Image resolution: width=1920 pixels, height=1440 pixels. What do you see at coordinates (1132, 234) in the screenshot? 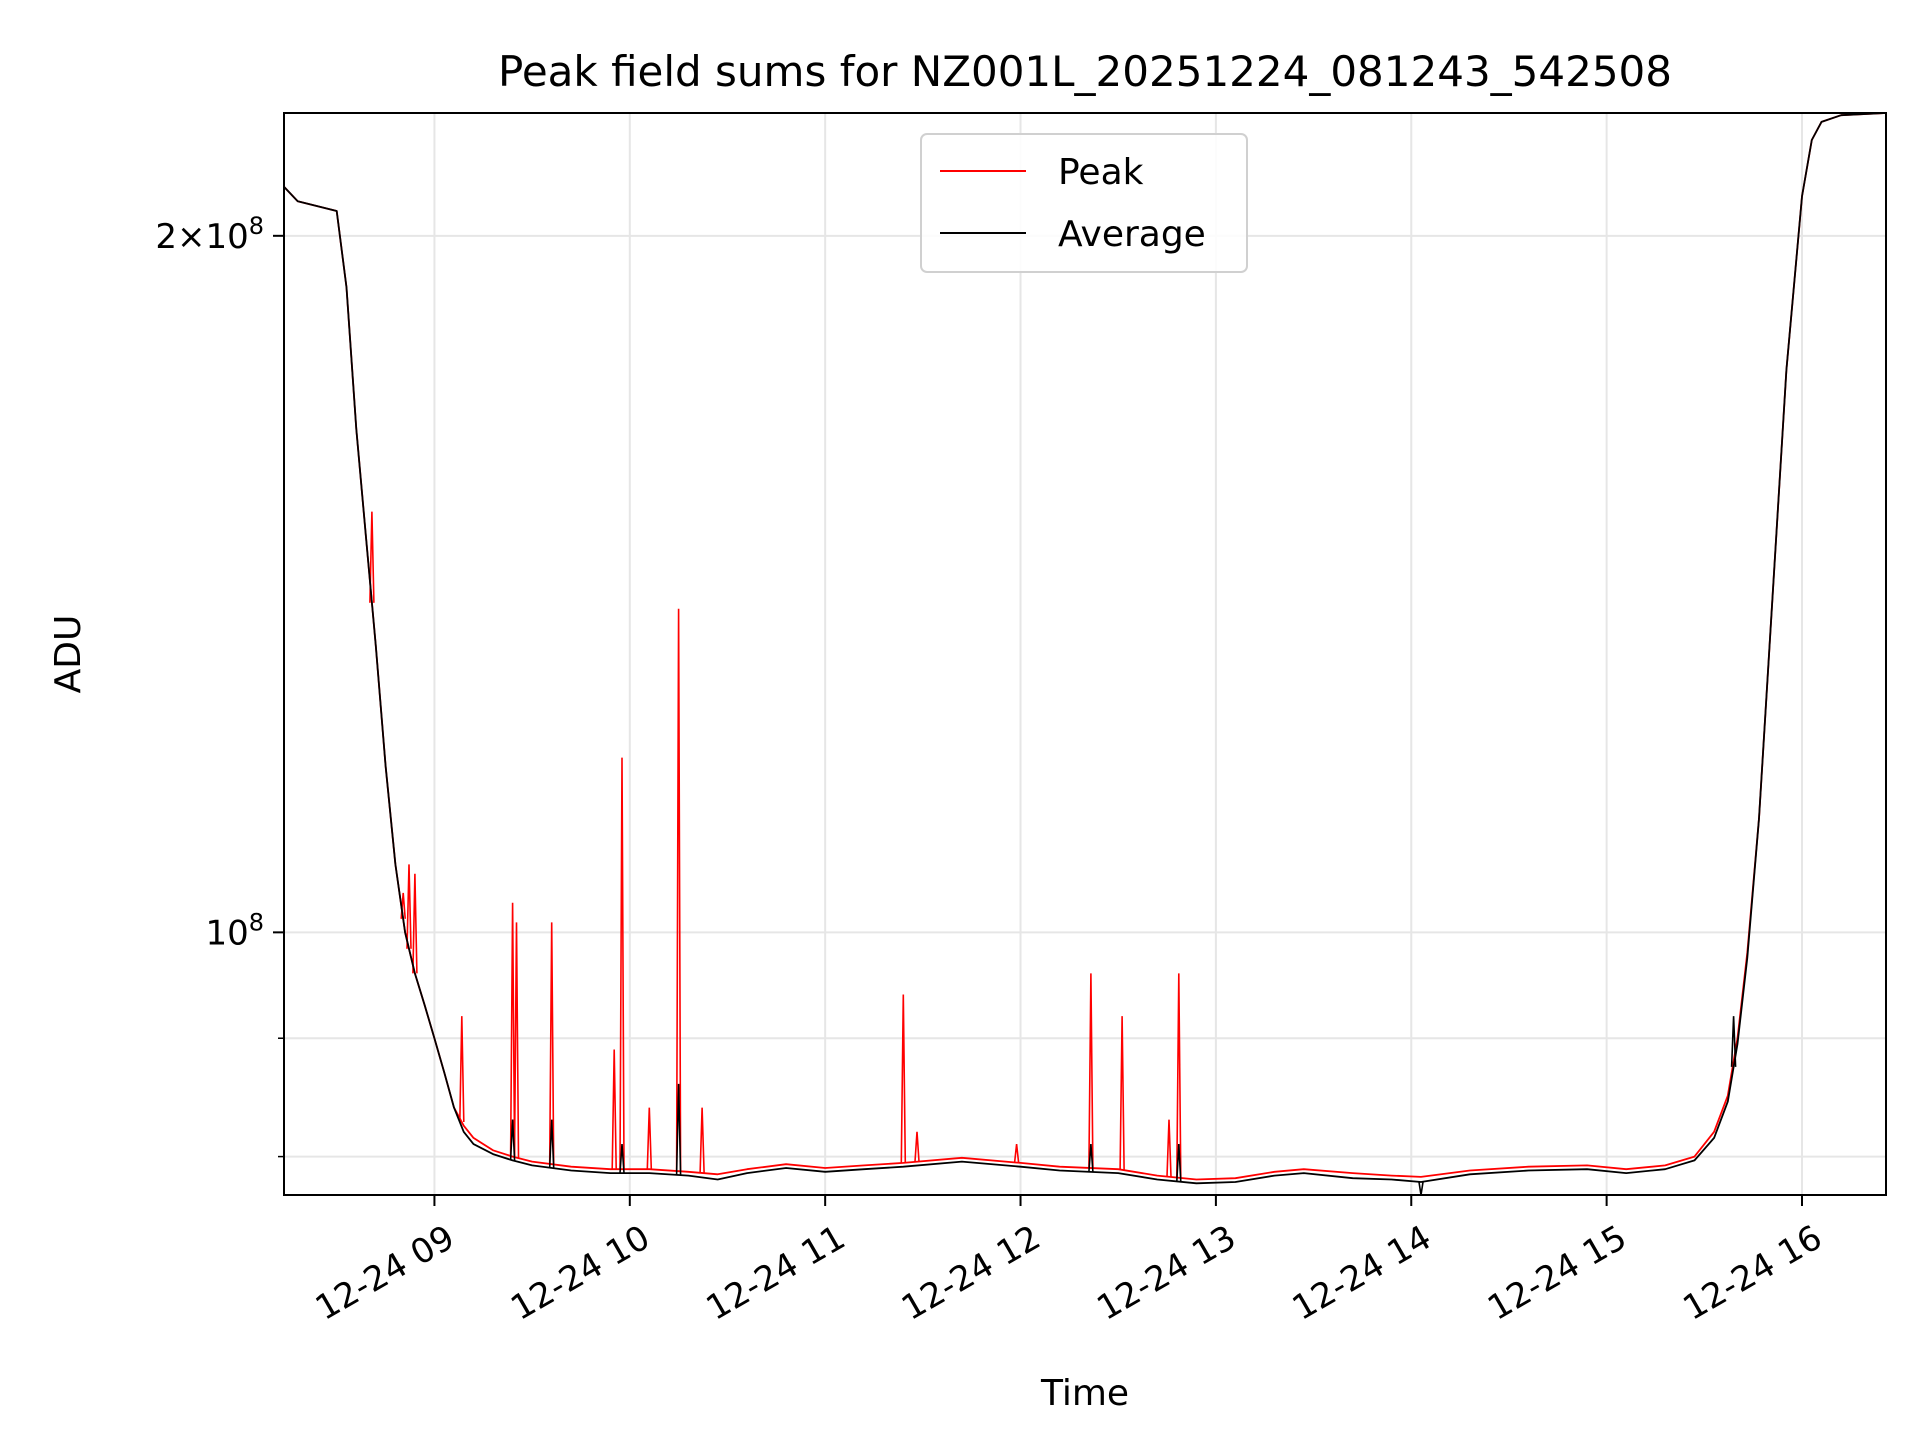
I see `legend-average-label: Average` at bounding box center [1132, 234].